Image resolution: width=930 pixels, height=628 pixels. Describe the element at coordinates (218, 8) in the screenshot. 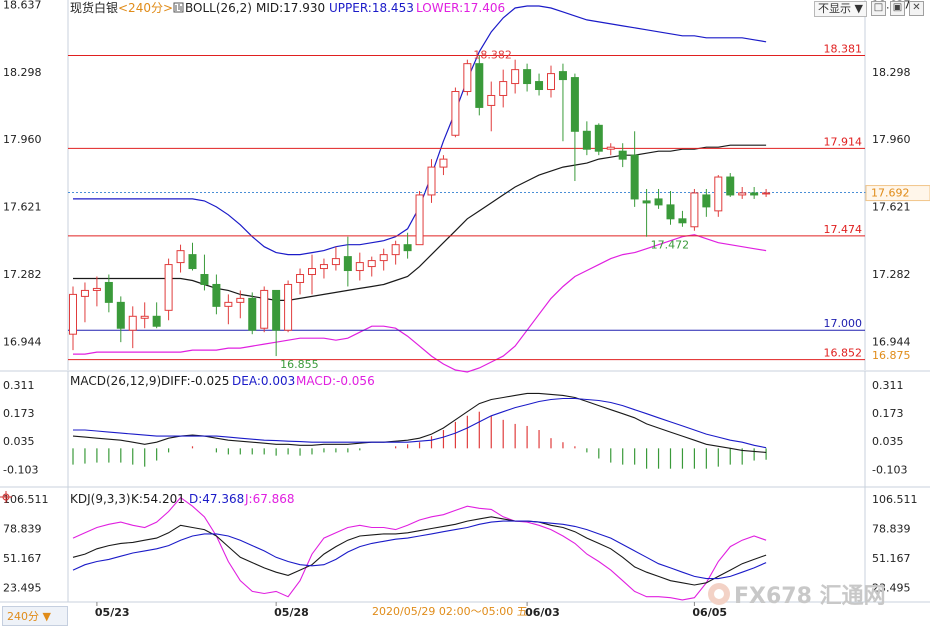

I see `boll-label: BOLL(26,2)` at that location.